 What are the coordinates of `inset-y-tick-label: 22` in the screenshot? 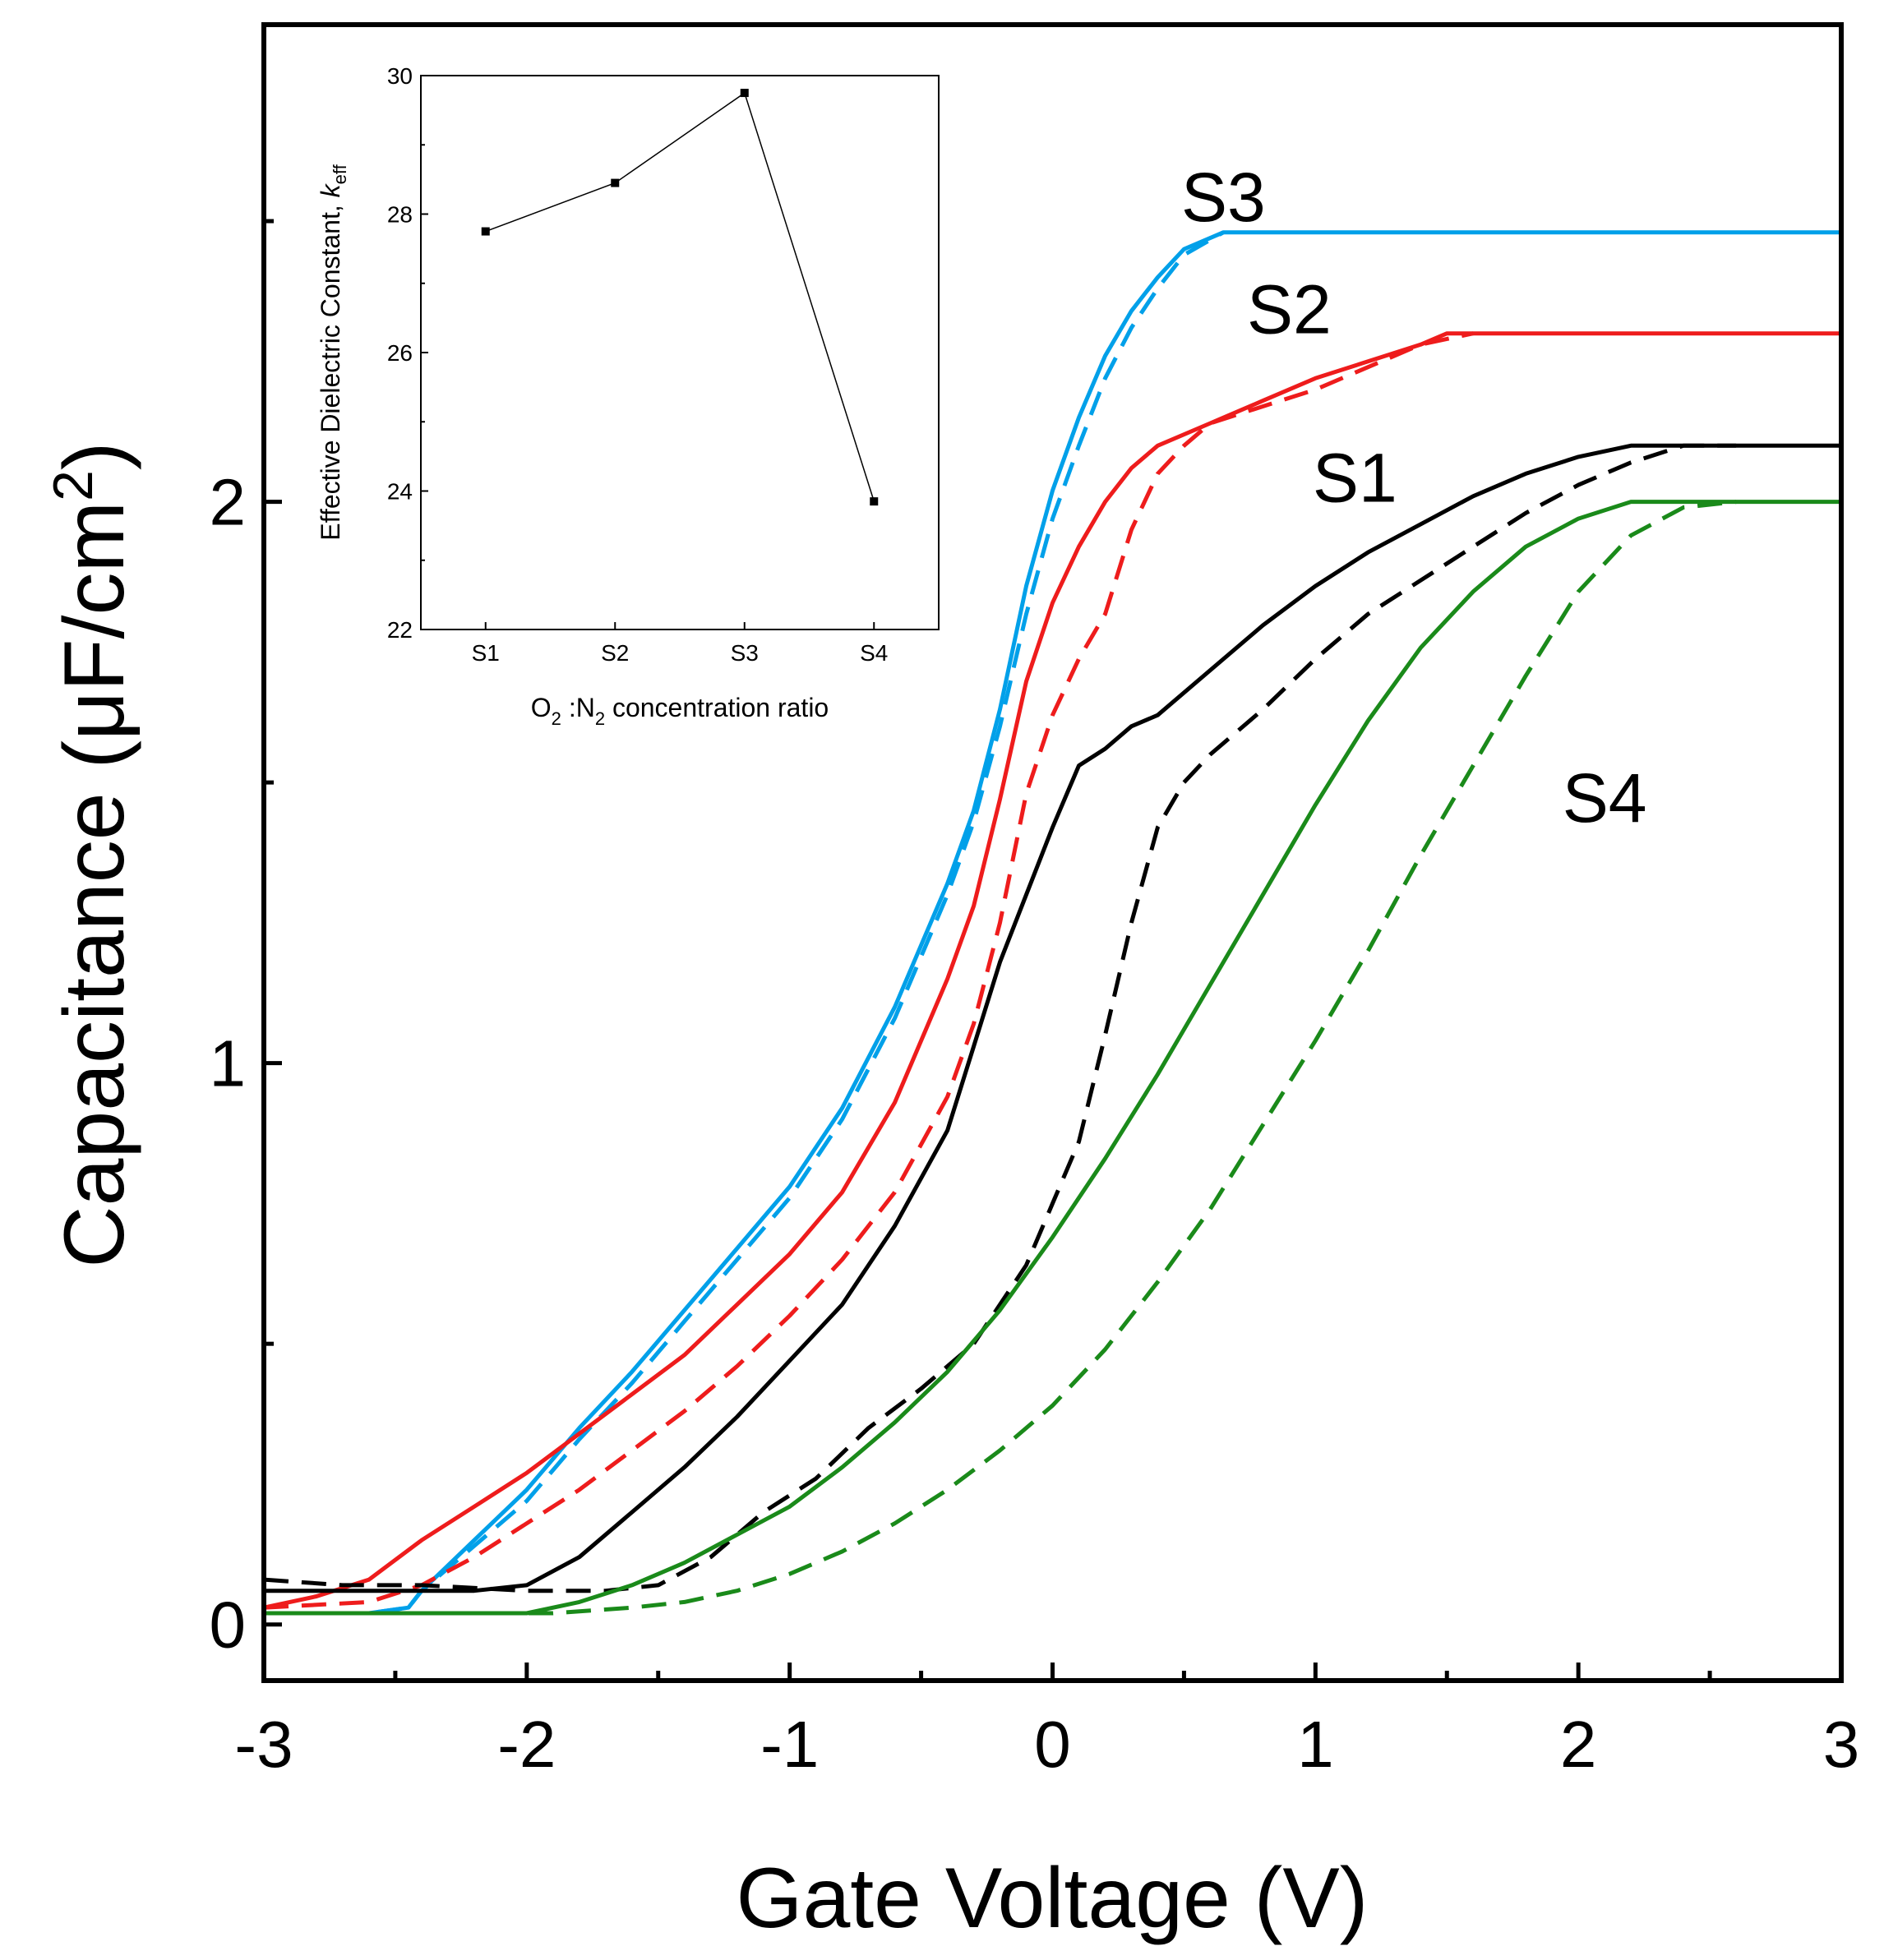 It's located at (400, 630).